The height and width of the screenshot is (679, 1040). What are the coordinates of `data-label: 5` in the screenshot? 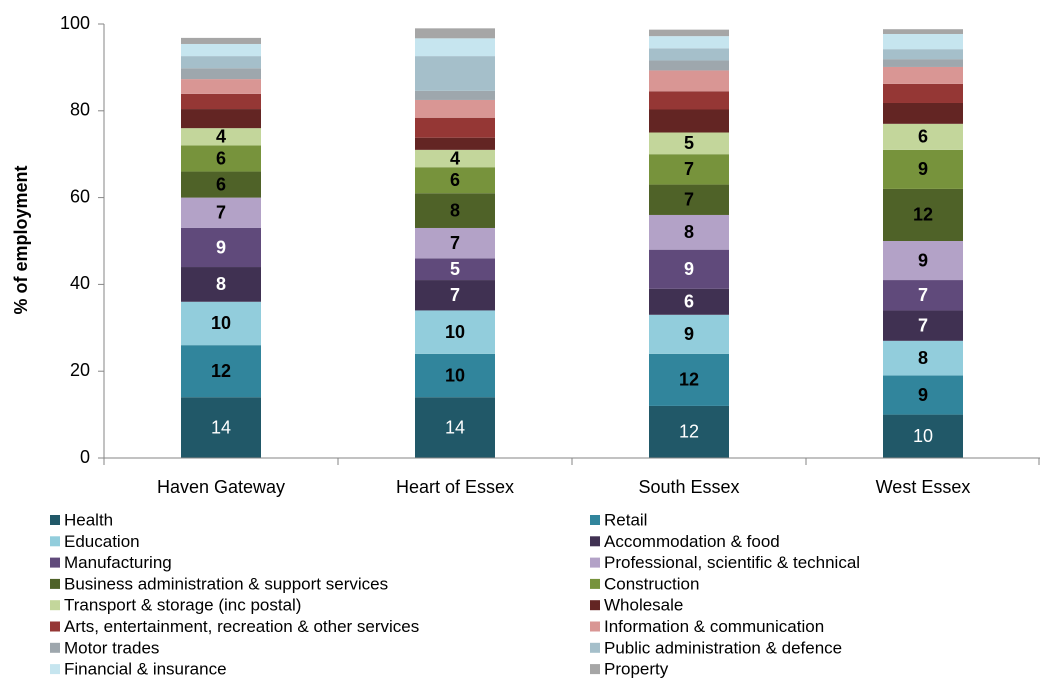 It's located at (689, 143).